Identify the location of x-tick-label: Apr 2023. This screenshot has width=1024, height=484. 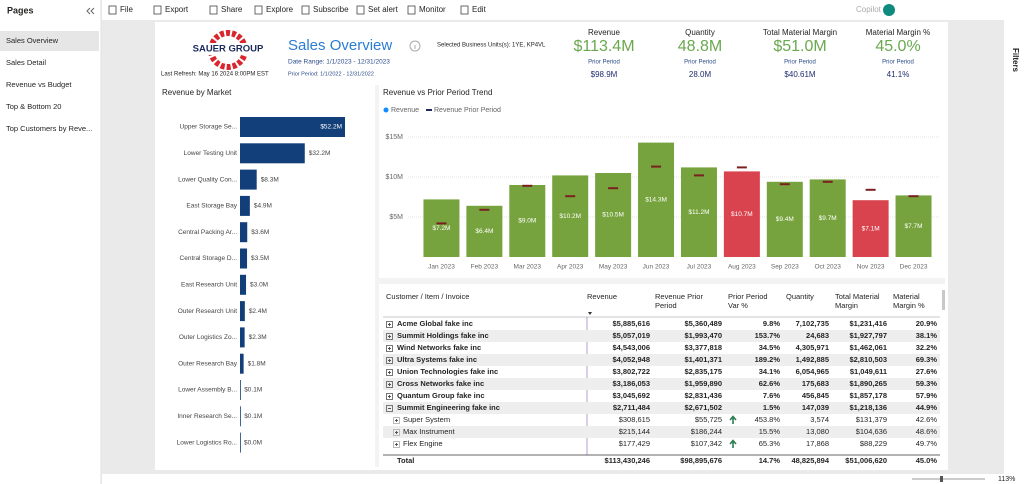
(570, 267).